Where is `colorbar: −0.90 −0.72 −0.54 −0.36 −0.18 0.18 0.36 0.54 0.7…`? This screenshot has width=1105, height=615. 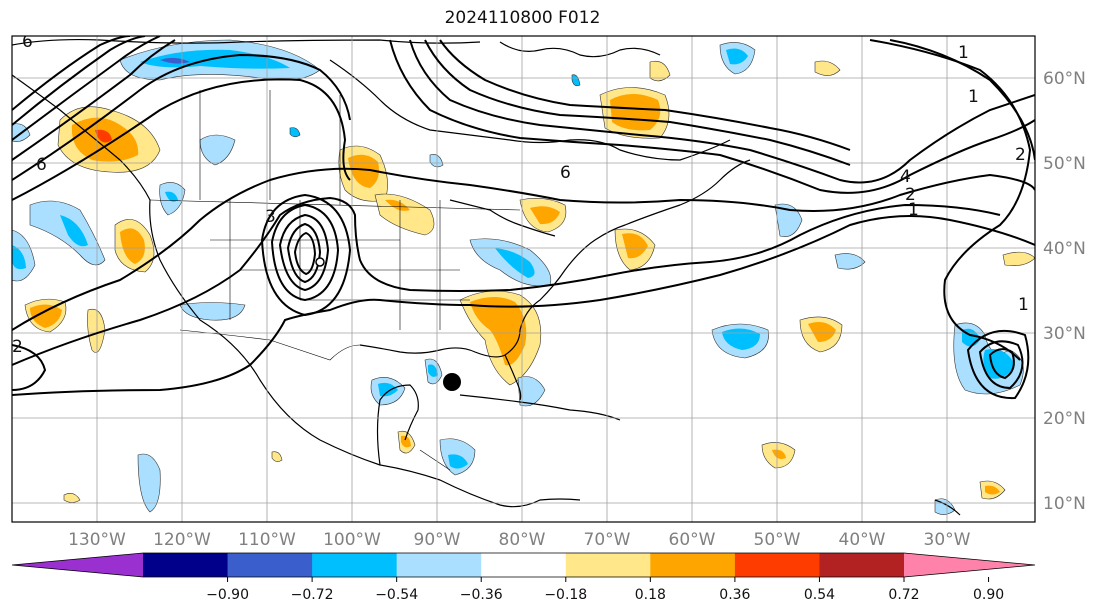
colorbar: −0.90 −0.72 −0.54 −0.36 −0.18 0.18 0.36 0.54 0.7… is located at coordinates (523, 577).